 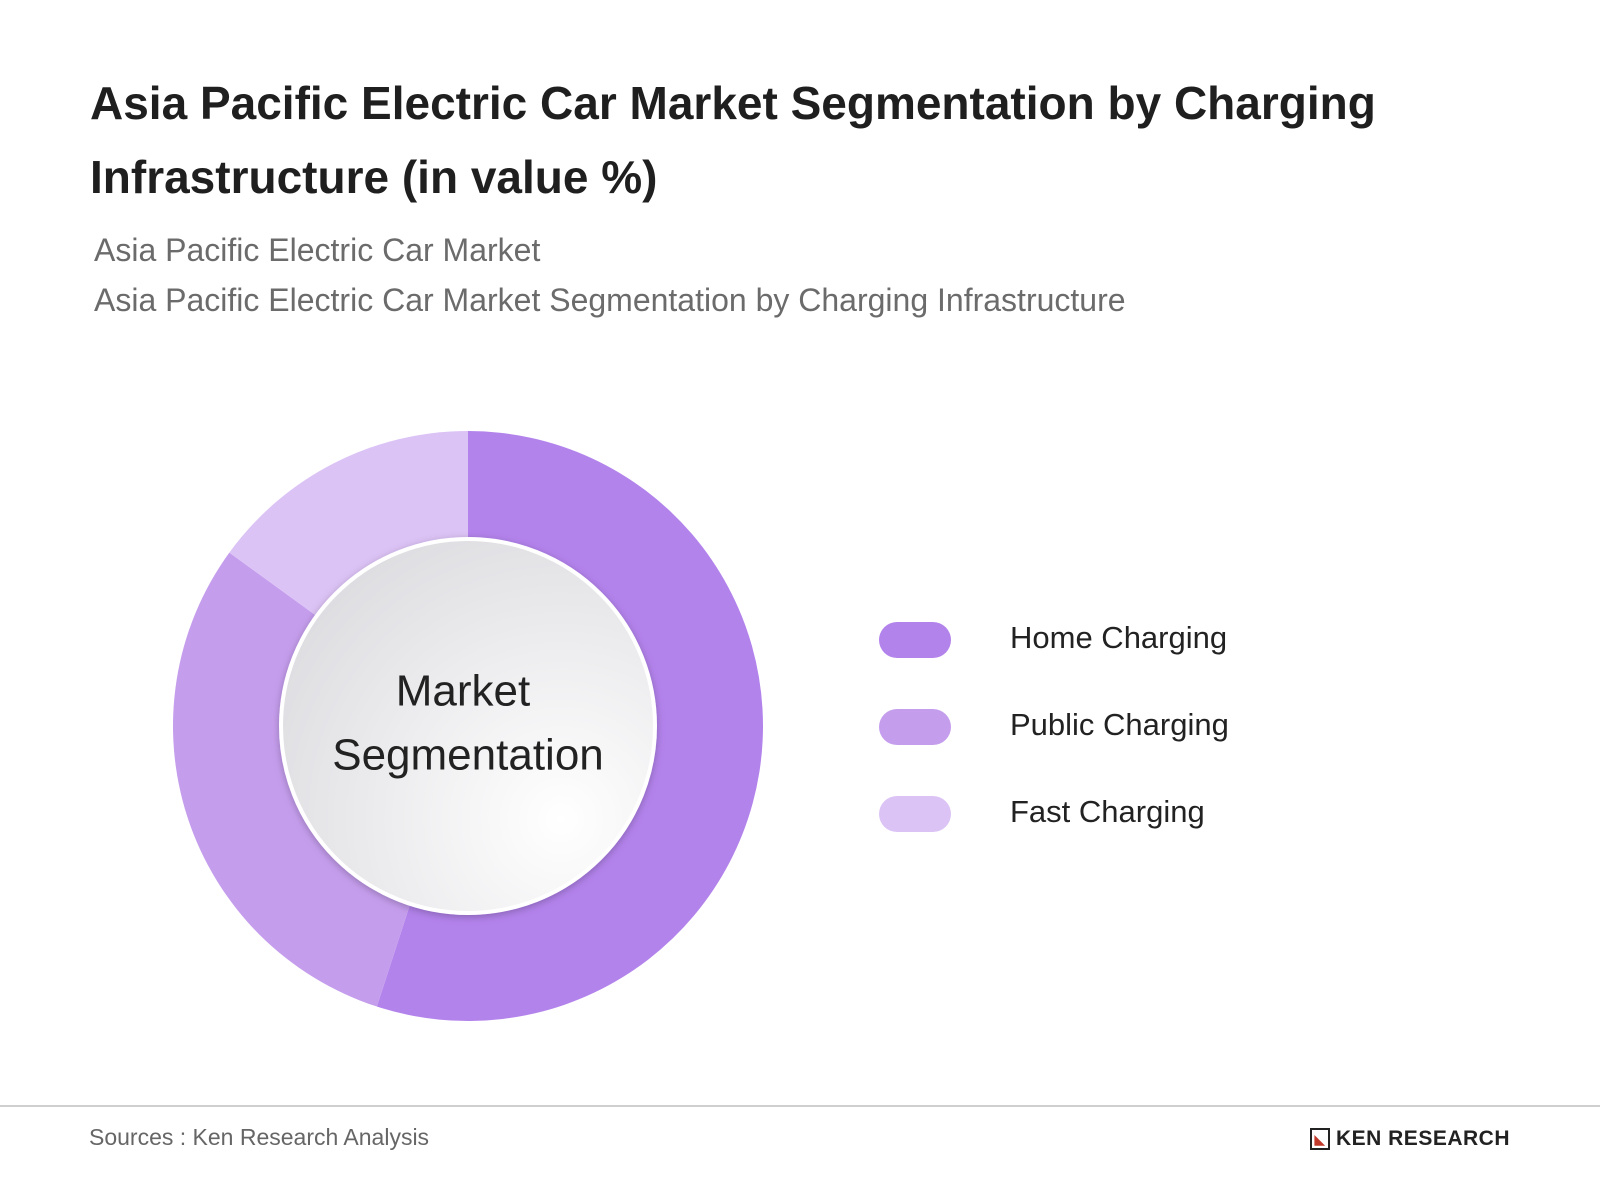 I want to click on brand-logo: ◣, so click(x=1319, y=1139).